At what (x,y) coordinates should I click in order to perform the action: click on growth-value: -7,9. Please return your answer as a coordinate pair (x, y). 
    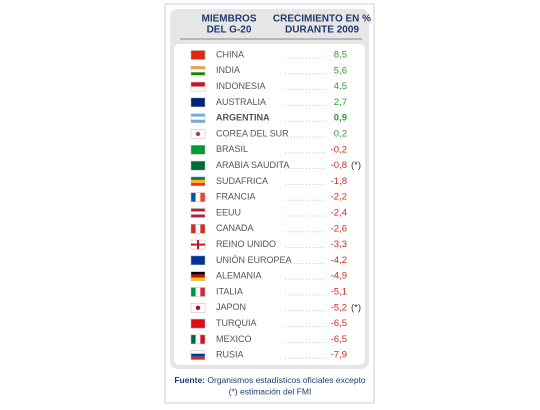
    Looking at the image, I should click on (339, 355).